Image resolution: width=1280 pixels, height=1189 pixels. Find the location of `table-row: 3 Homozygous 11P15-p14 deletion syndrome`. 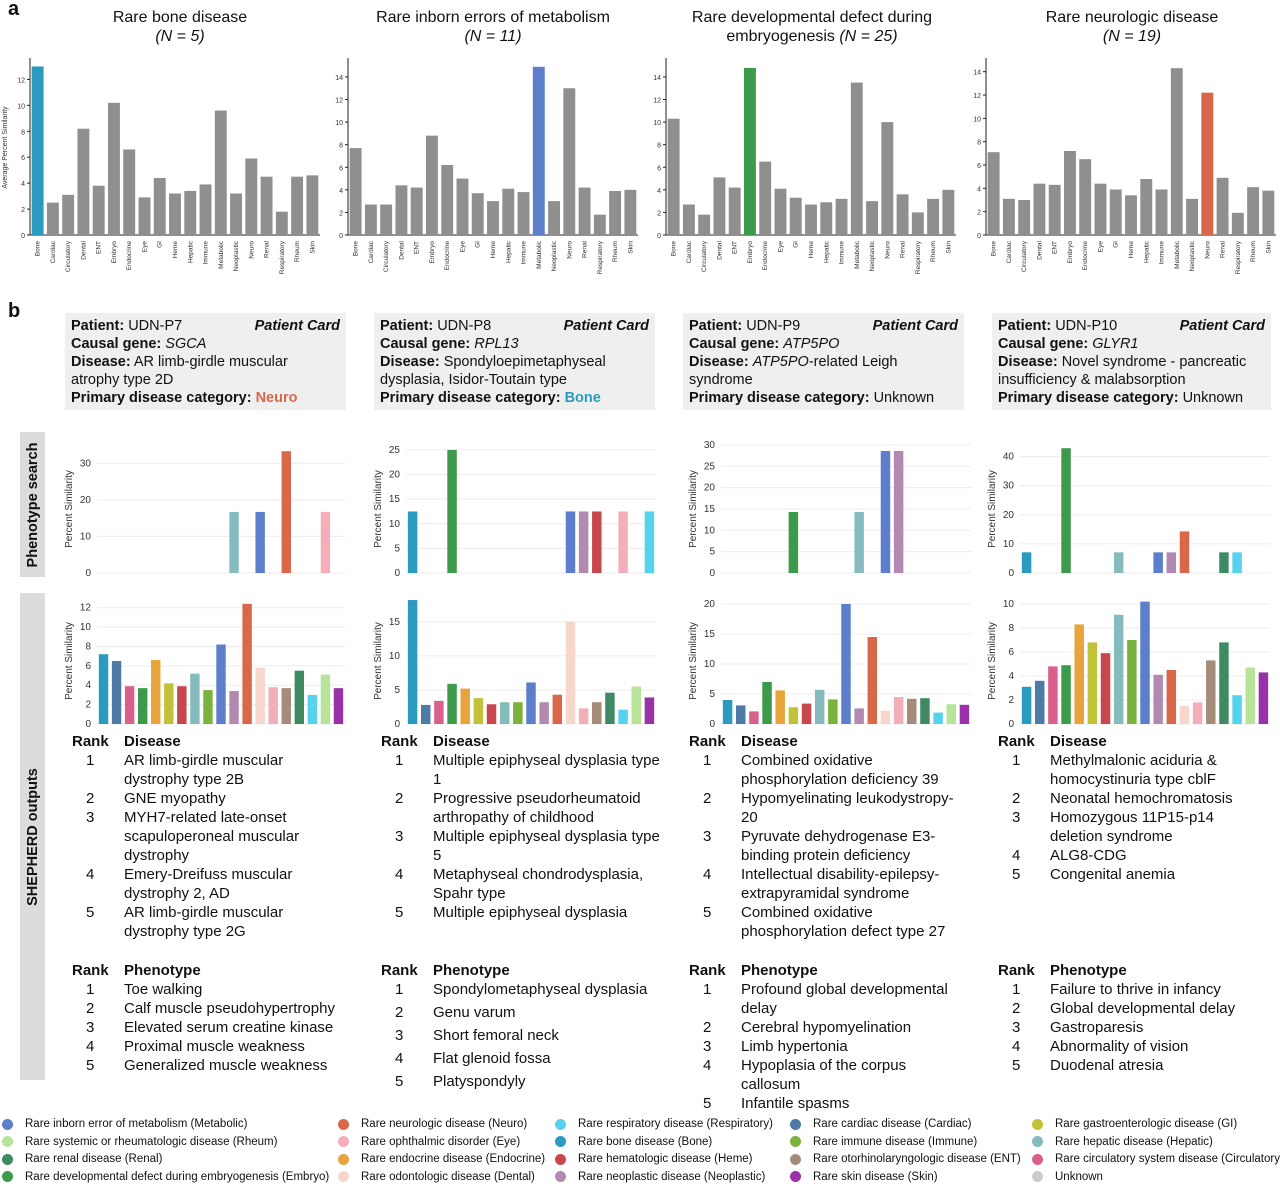

table-row: 3 Homozygous 11P15-p14 deletion syndrome is located at coordinates (1133, 827).